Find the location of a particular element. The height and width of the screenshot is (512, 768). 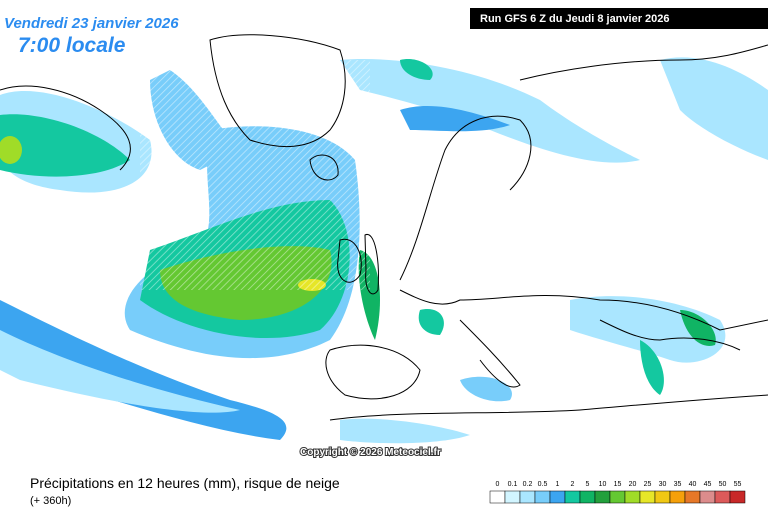

legend-label: 1 is located at coordinates (558, 484).